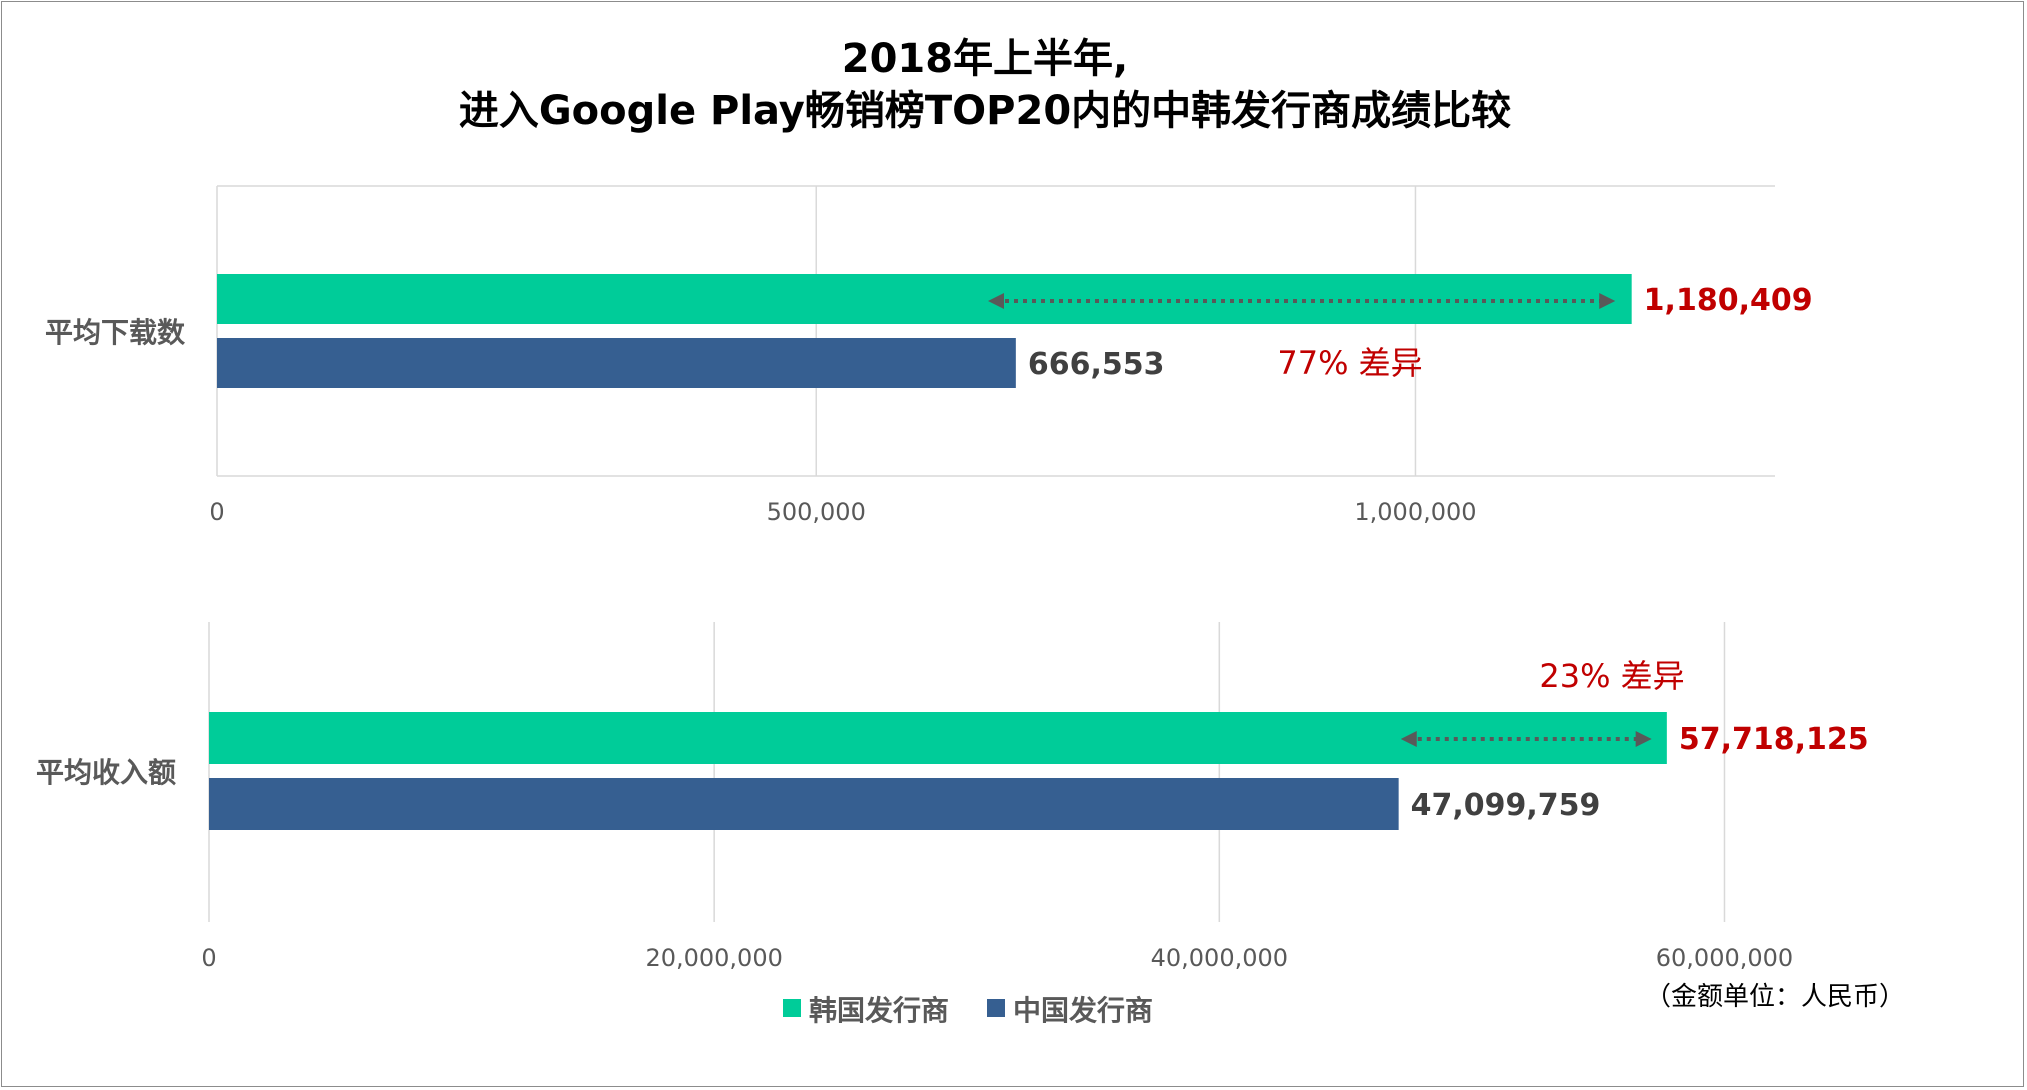 This screenshot has width=2027, height=1090. What do you see at coordinates (1724, 958) in the screenshot?
I see `x-tick-label: 60,000,000` at bounding box center [1724, 958].